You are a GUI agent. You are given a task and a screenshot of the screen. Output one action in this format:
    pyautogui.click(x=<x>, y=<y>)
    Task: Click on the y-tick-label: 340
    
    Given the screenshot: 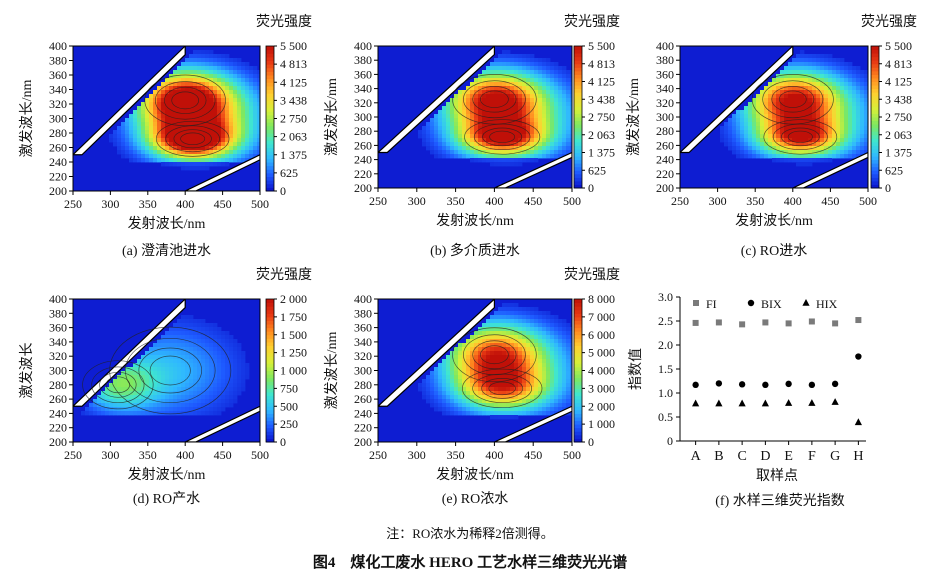 What is the action you would take?
    pyautogui.click(x=665, y=89)
    